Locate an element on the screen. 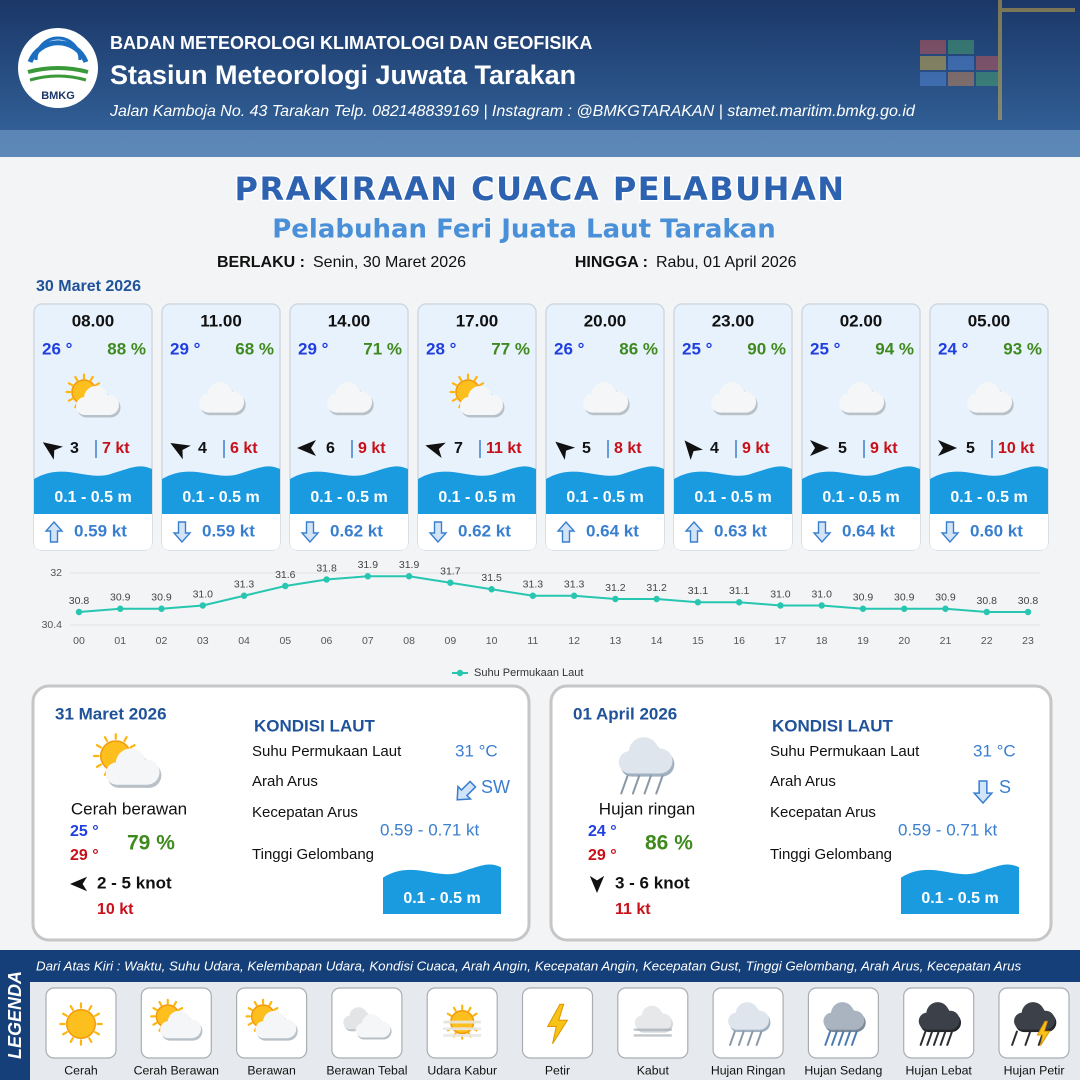 The height and width of the screenshot is (1080, 1080). x-tick-label: 10 is located at coordinates (492, 641).